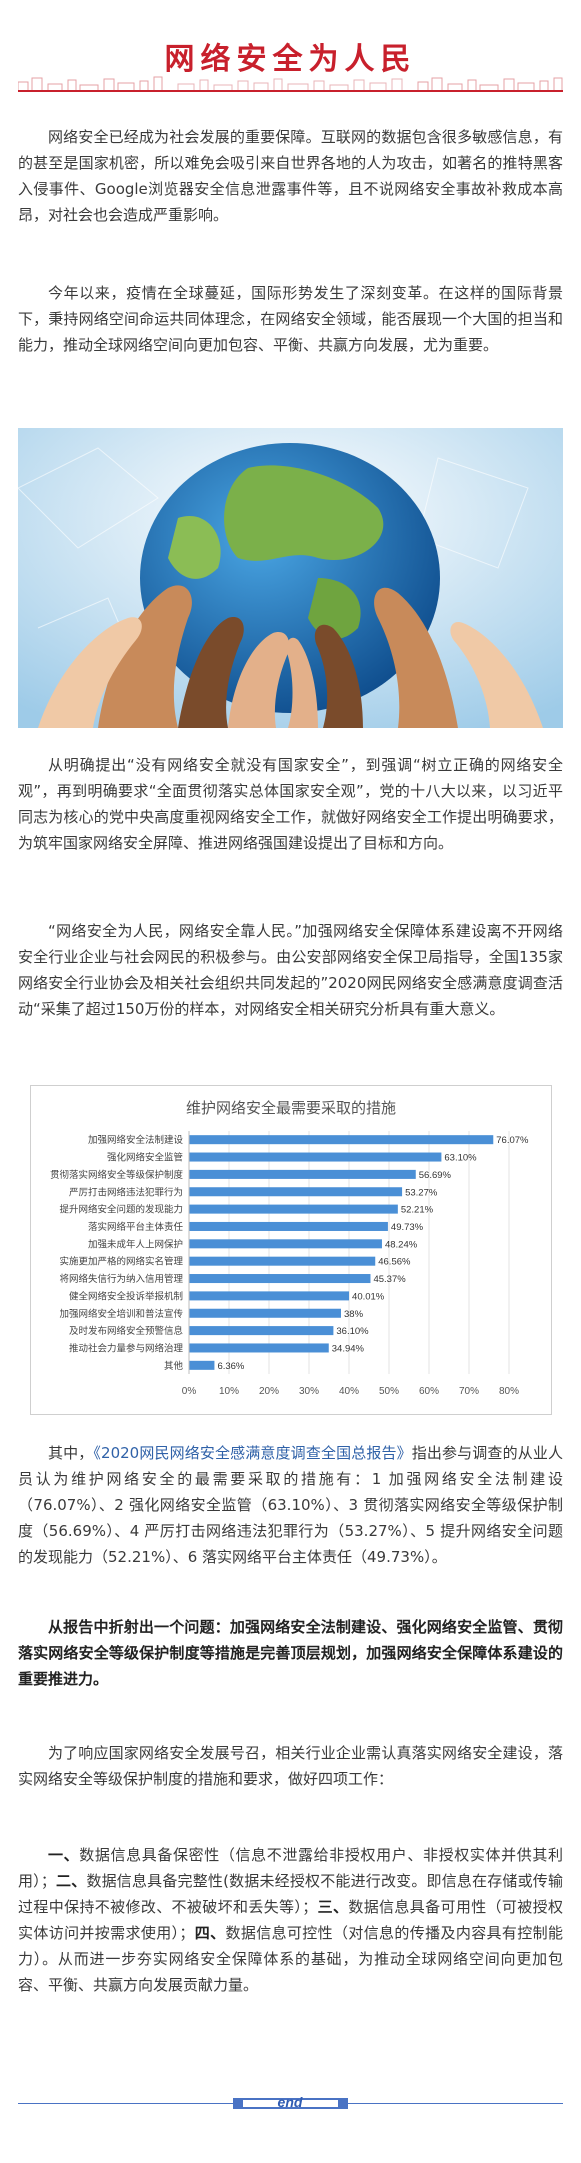 The image size is (581, 2163). I want to click on x-tick-label: 30%, so click(309, 1391).